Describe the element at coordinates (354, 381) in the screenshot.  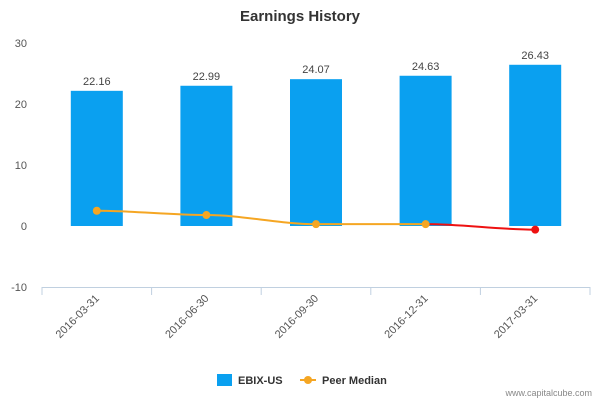
I see `legend-label: Peer Median` at that location.